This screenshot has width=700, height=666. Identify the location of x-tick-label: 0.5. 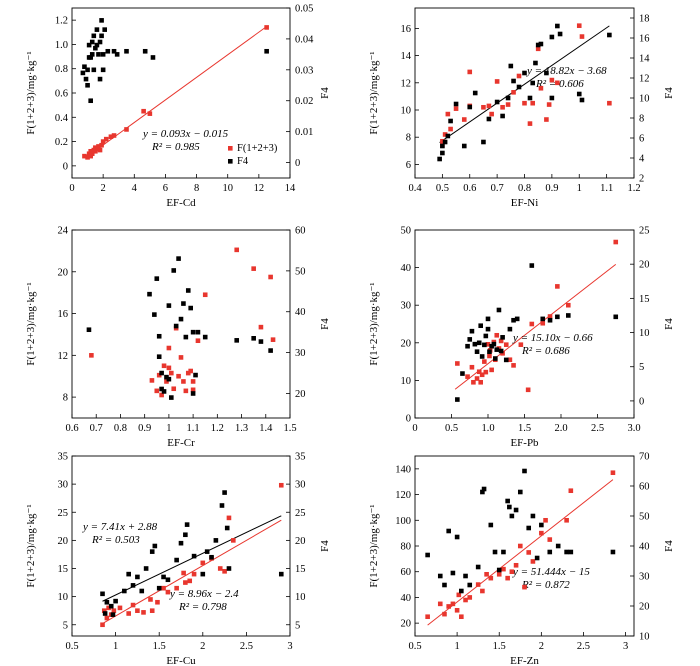
(451, 428).